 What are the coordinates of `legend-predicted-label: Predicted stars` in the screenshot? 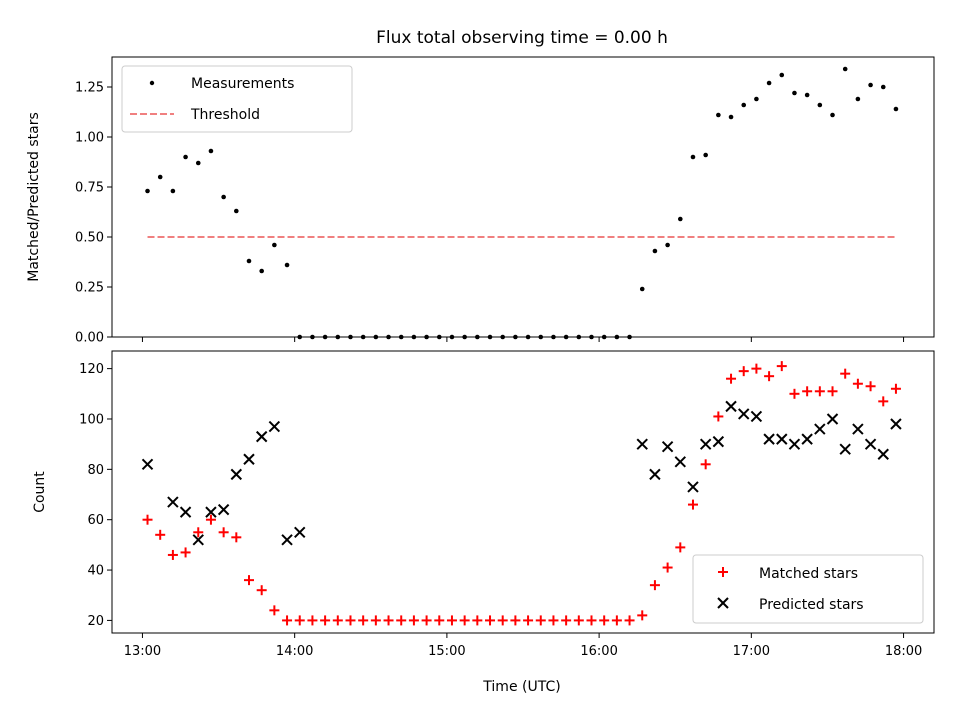 It's located at (811, 605).